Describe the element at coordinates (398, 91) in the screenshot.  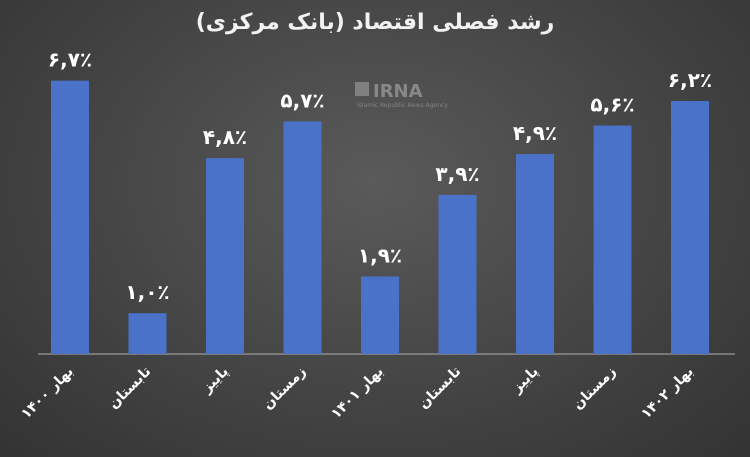
I see `svg-text: IRNA` at that location.